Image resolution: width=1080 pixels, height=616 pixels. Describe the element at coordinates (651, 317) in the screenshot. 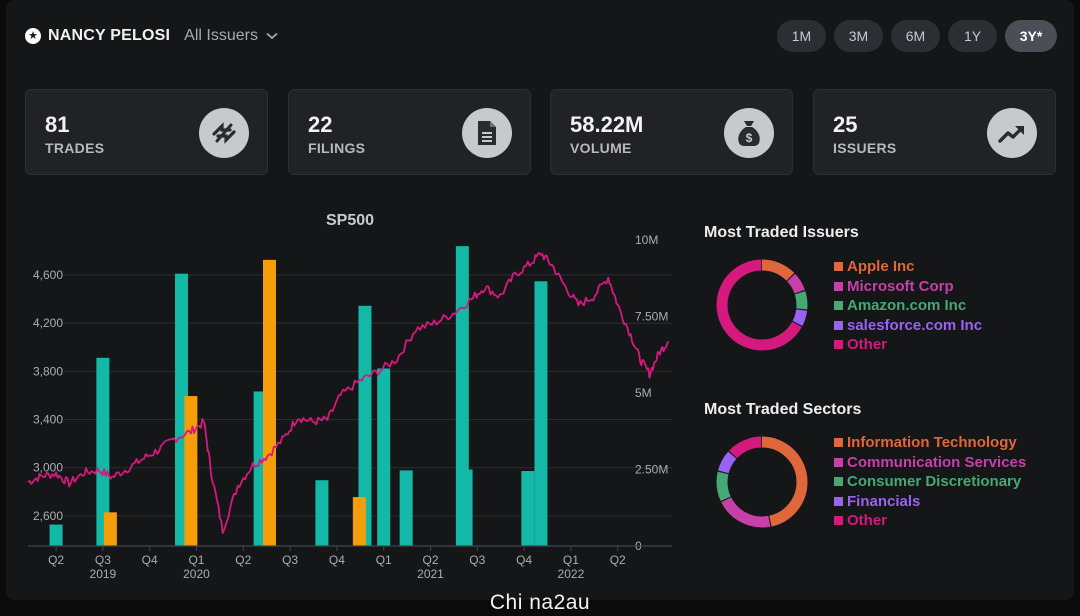

I see `right-axis-tick: 7.50M` at that location.